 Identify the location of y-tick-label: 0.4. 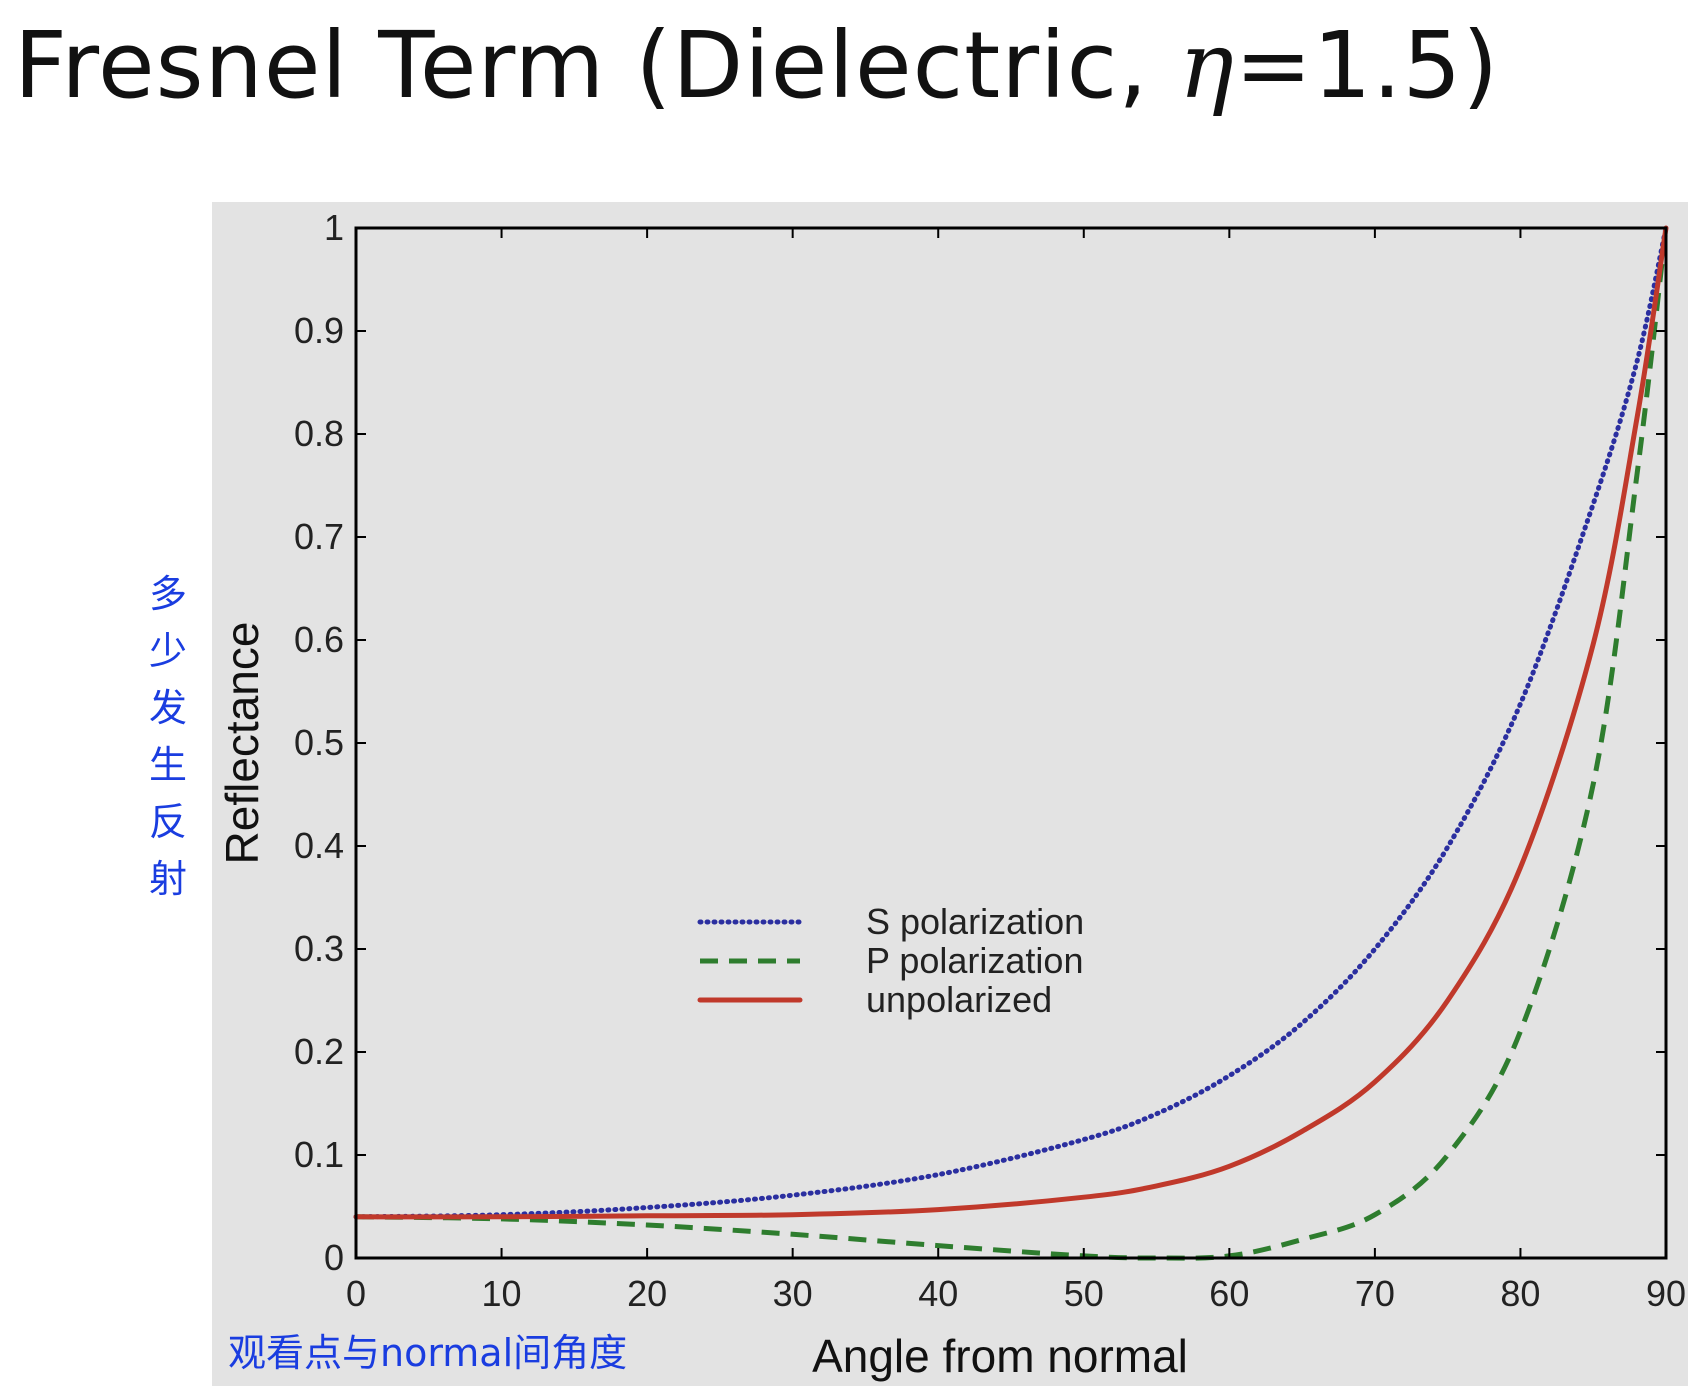
(319, 845).